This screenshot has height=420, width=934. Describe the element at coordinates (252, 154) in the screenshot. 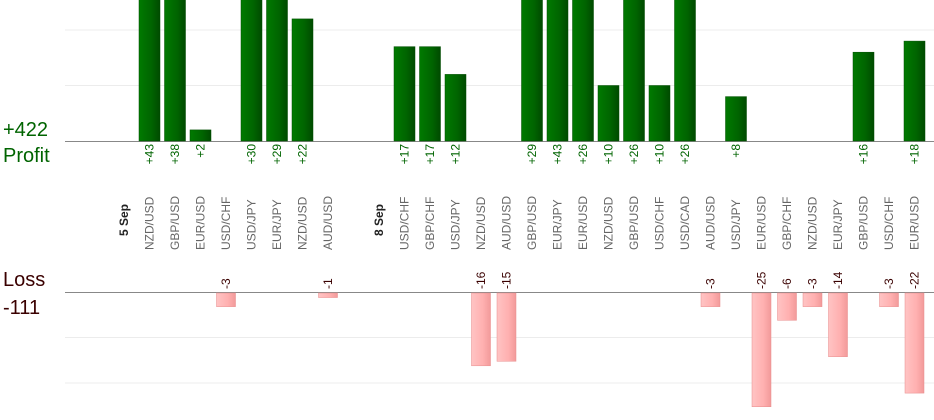

I see `profit-value-label: +30` at that location.